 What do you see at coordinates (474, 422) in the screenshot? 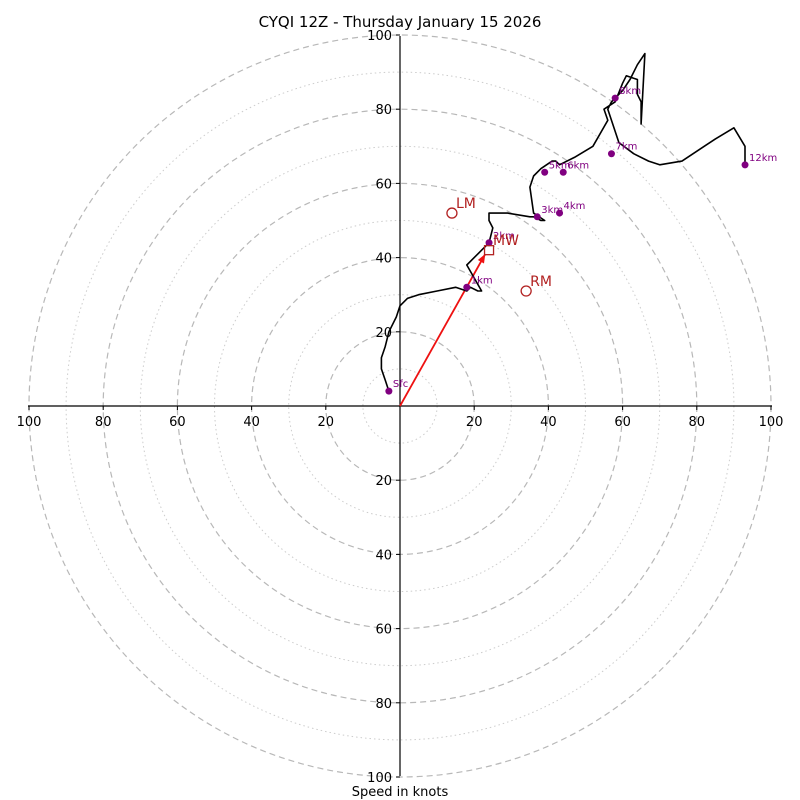
I see `x-tick-label-right-20: 20` at bounding box center [474, 422].